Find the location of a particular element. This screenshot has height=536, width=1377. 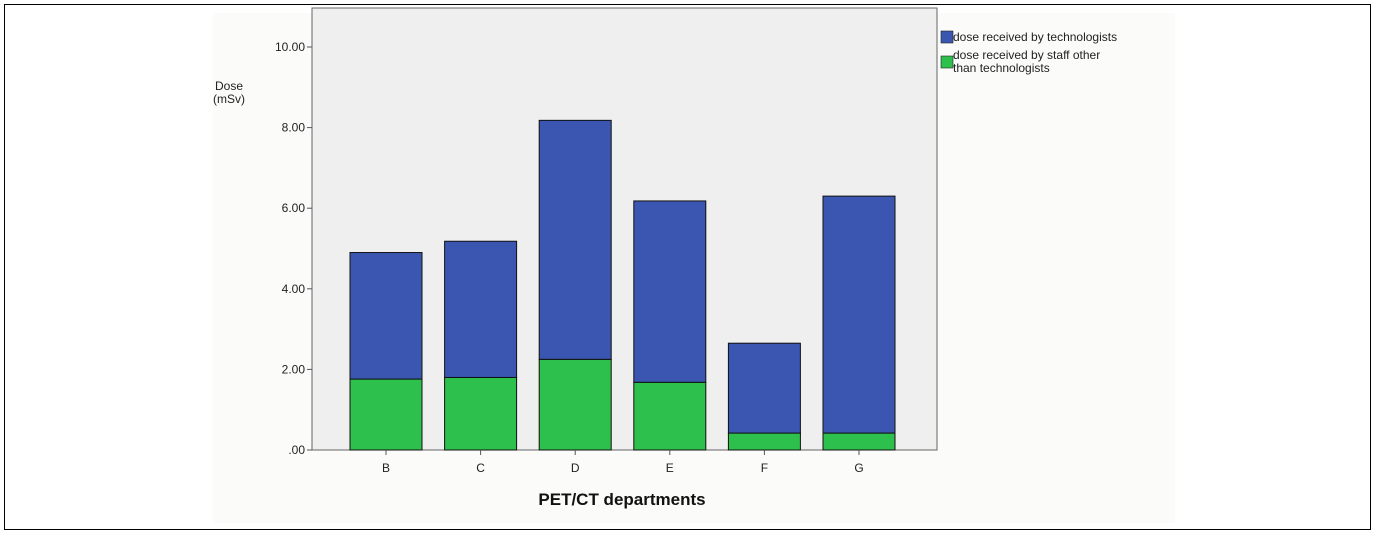

bar-D-staff is located at coordinates (575, 404).